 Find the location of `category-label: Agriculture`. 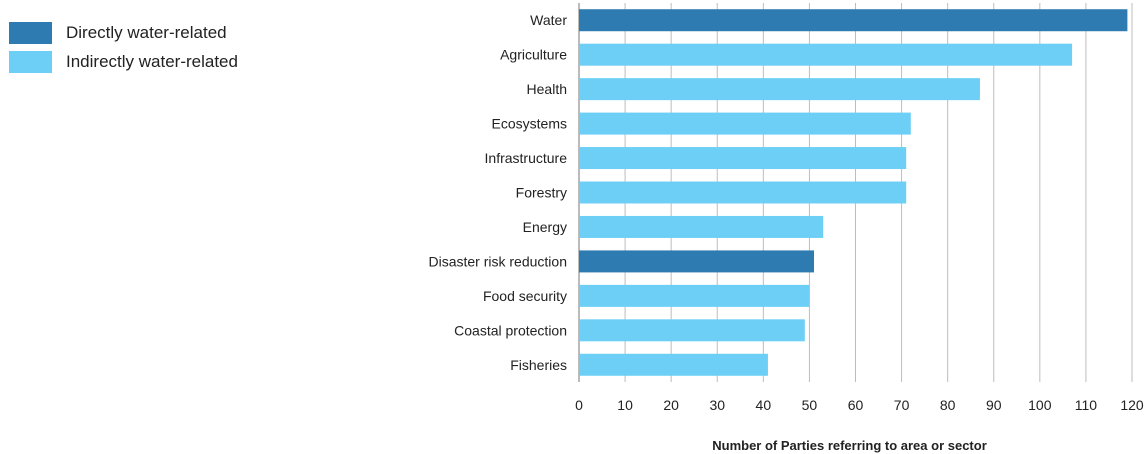

category-label: Agriculture is located at coordinates (533, 55).